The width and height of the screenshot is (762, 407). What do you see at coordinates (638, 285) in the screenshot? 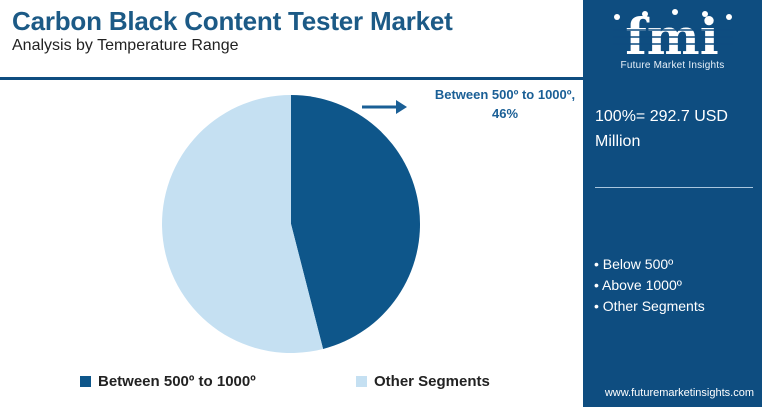
I see `segment-item: • Above 1000º` at bounding box center [638, 285].